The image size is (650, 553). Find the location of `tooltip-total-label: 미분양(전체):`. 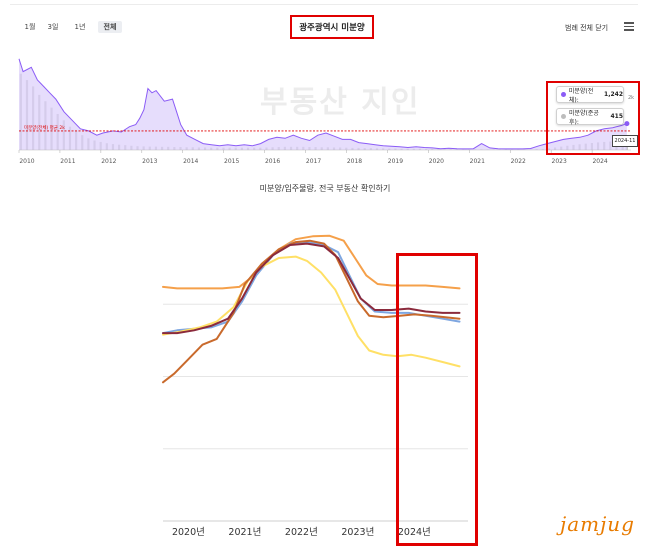

tooltip-total-label: 미분양(전체): is located at coordinates (581, 95).